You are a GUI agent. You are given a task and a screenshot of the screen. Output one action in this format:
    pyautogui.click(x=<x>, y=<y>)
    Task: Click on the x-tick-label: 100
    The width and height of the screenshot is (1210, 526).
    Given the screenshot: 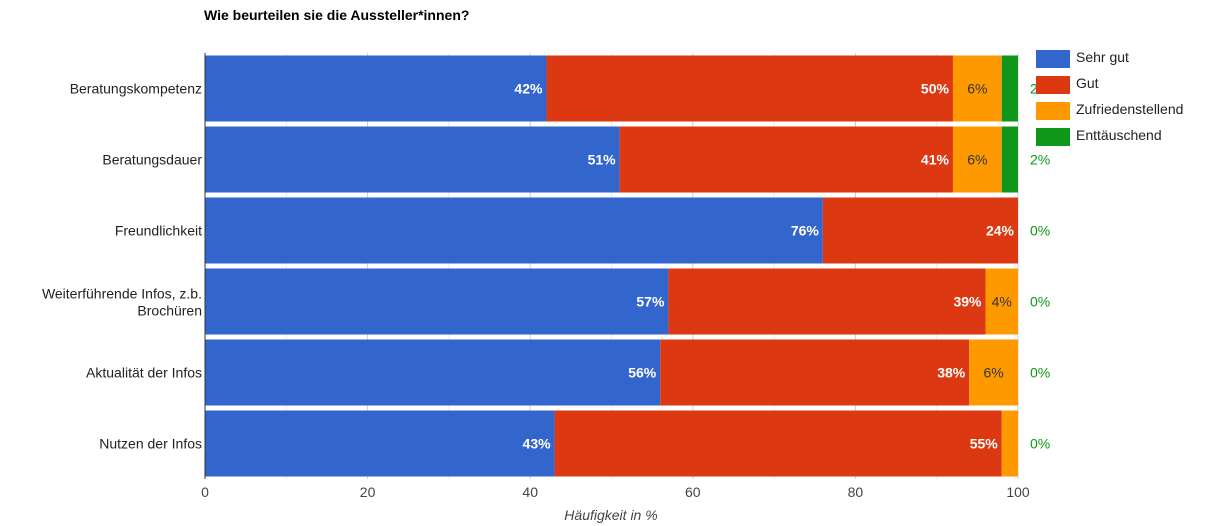 What is the action you would take?
    pyautogui.click(x=1018, y=492)
    